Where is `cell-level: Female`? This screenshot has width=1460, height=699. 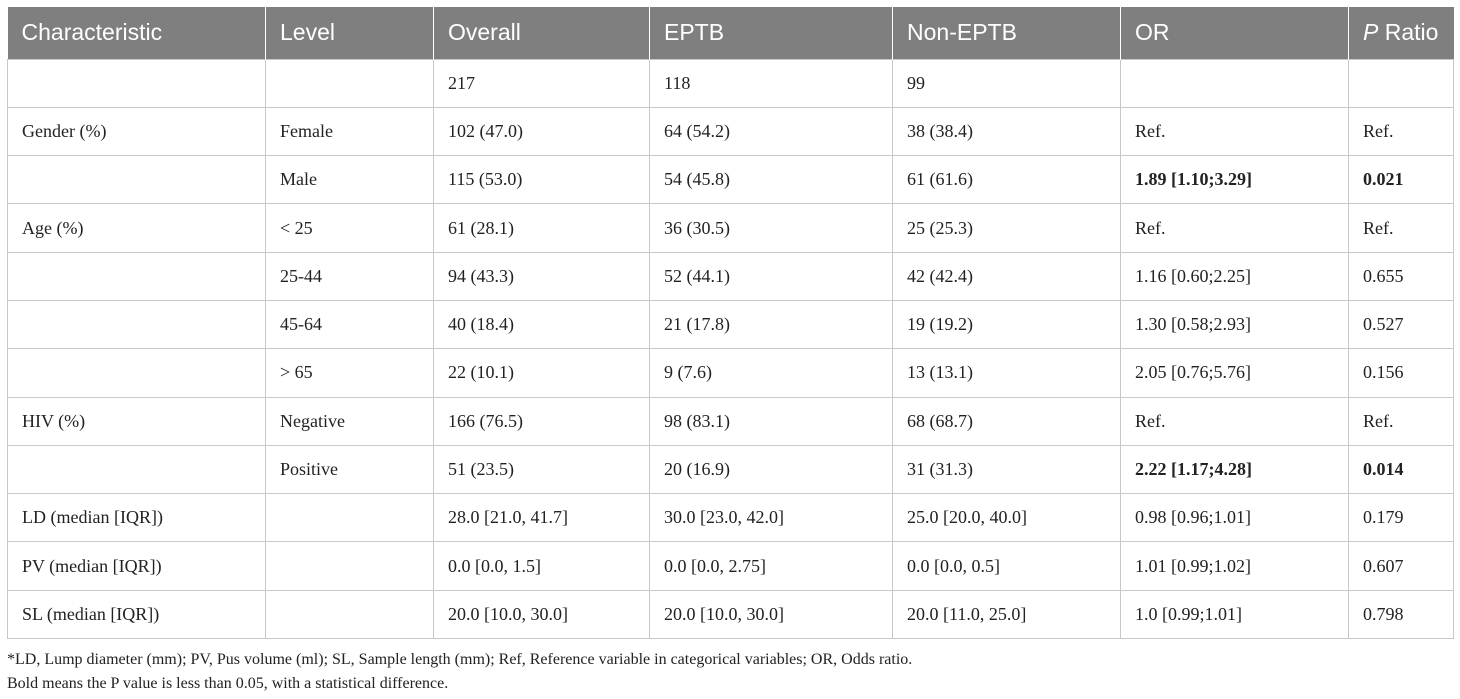
cell-level: Female is located at coordinates (349, 131).